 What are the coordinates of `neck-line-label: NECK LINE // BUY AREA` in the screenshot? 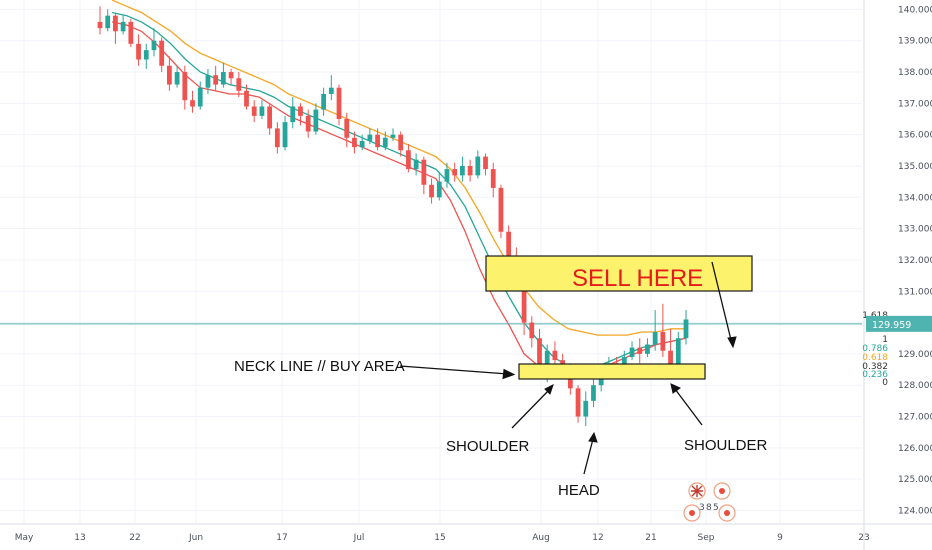 It's located at (319, 366).